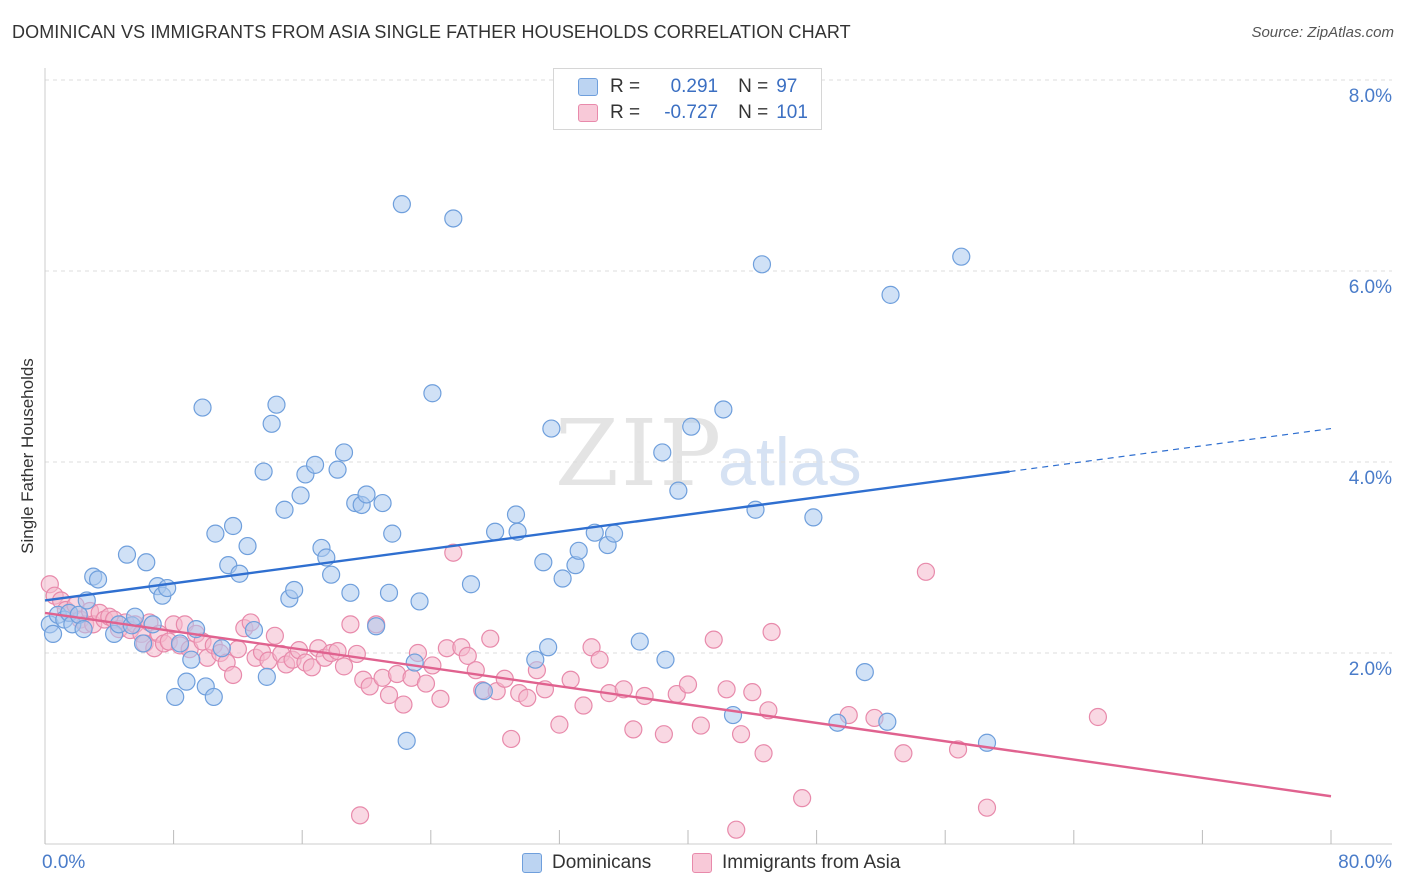 This screenshot has height=892, width=1406. Describe the element at coordinates (1370, 478) in the screenshot. I see `y-tick-label: 4.0%` at that location.